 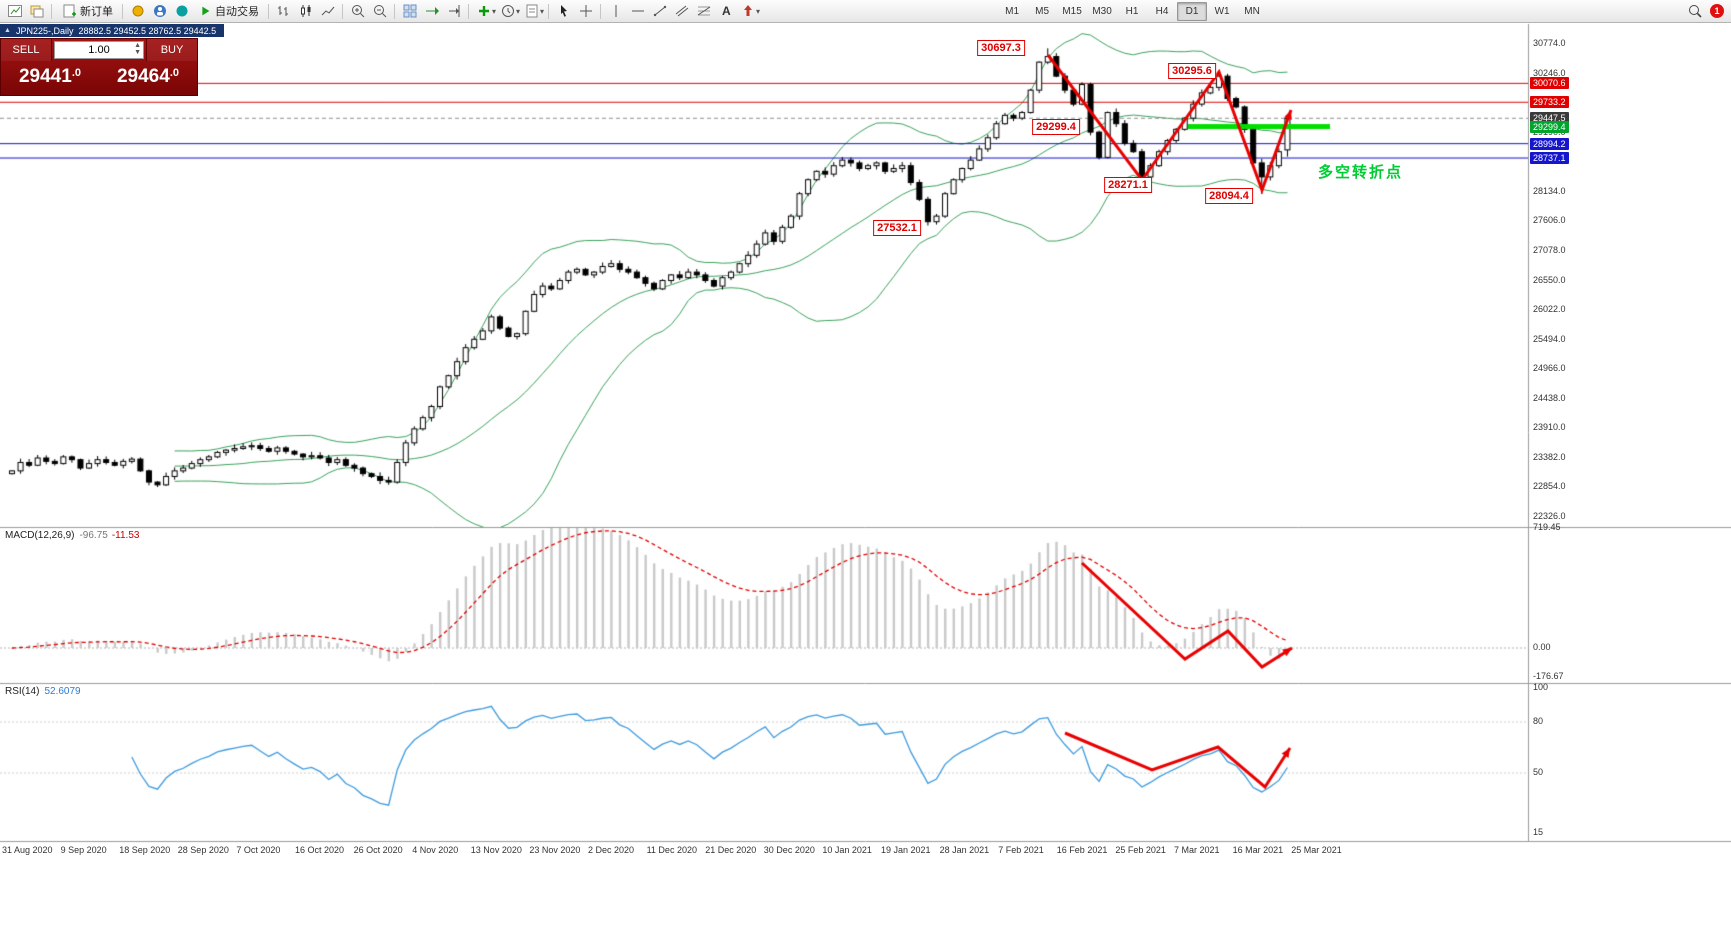 I want to click on notification-badge: 1, so click(x=1717, y=11).